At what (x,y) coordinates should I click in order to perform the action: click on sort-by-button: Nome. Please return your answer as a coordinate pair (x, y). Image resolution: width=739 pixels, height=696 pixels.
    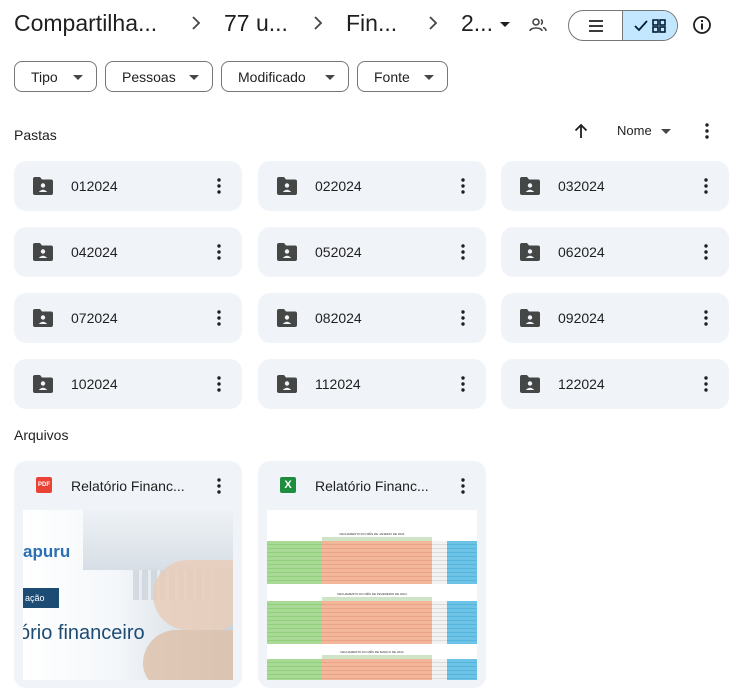
    Looking at the image, I should click on (634, 130).